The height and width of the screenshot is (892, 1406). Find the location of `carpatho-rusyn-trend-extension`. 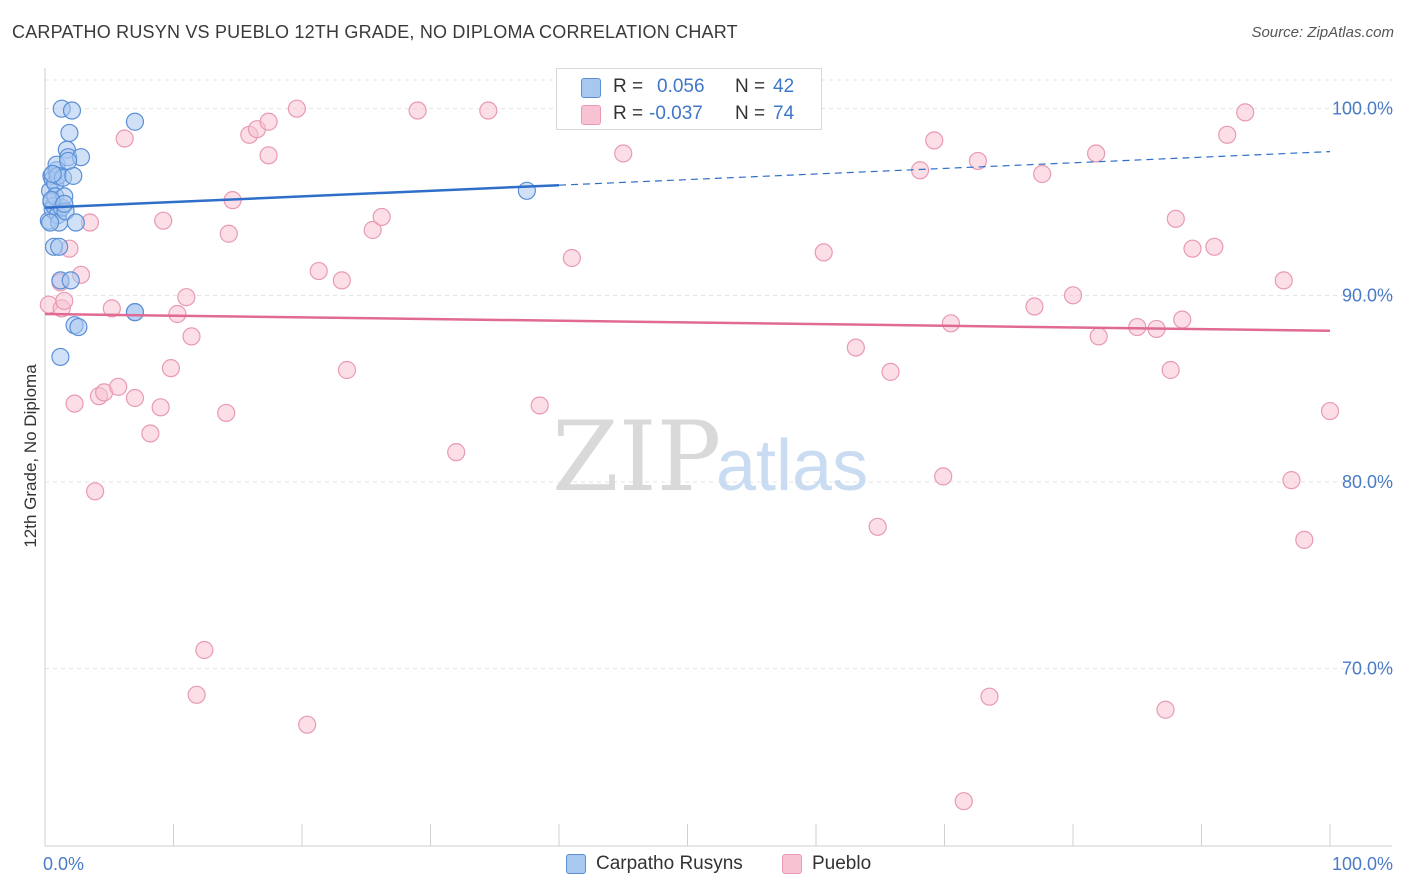

carpatho-rusyn-trend-extension is located at coordinates (944, 168).